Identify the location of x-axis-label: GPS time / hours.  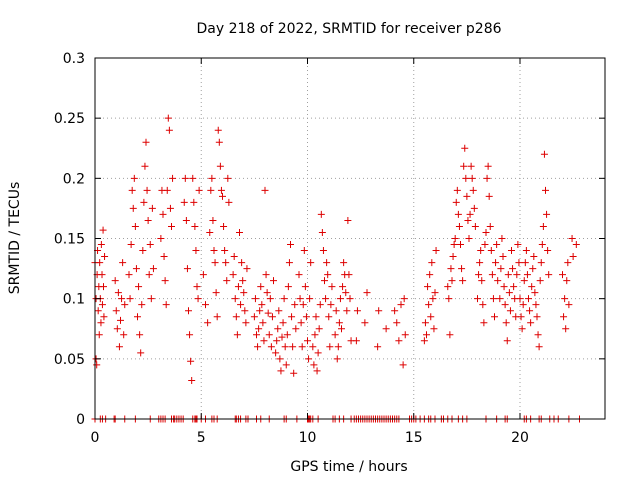
(348, 467).